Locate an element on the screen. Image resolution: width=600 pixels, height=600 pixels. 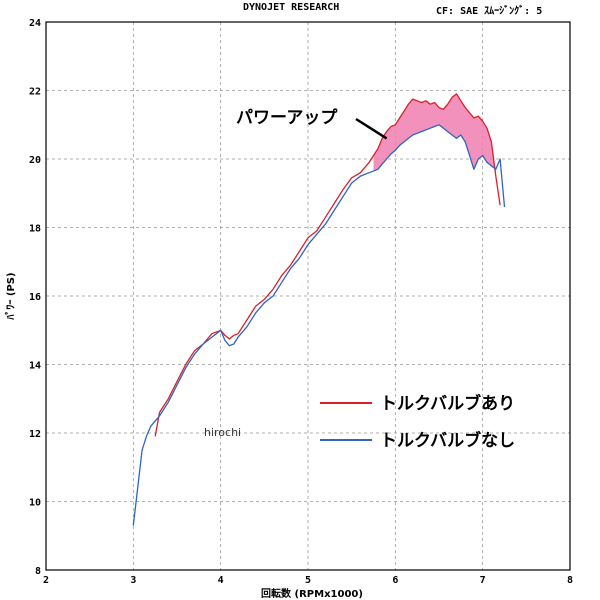
x-tick-label: 7 is located at coordinates (483, 580).